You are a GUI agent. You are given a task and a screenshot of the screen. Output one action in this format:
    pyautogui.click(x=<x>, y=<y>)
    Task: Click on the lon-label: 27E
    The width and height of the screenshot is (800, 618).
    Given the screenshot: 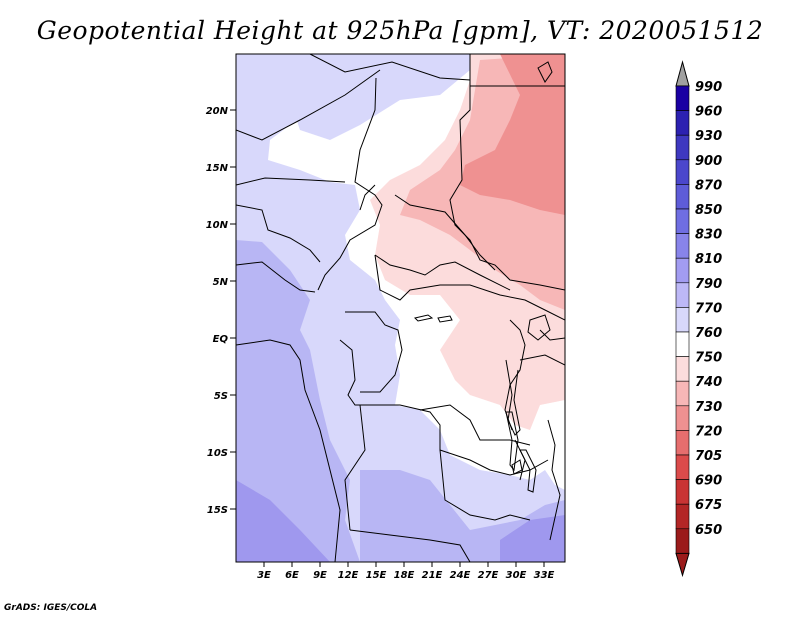 What is the action you would take?
    pyautogui.click(x=488, y=575)
    